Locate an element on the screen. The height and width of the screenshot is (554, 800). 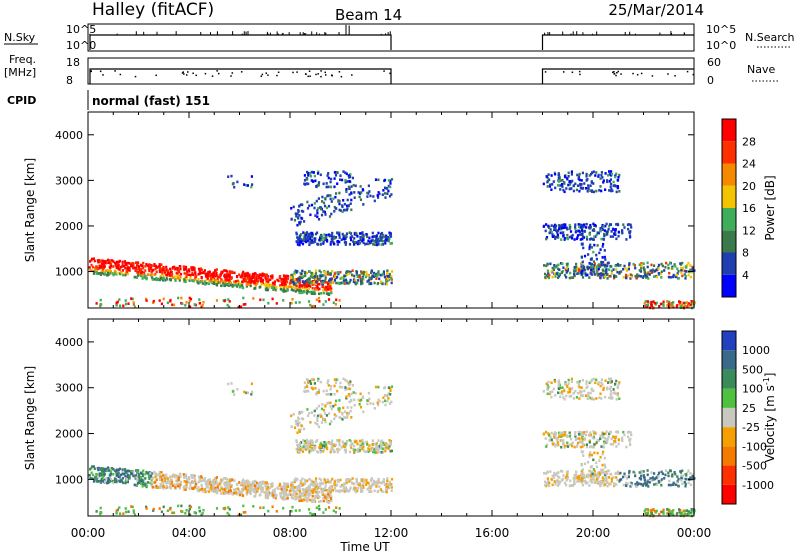
nsearch-label: N.Search is located at coordinates (770, 37).